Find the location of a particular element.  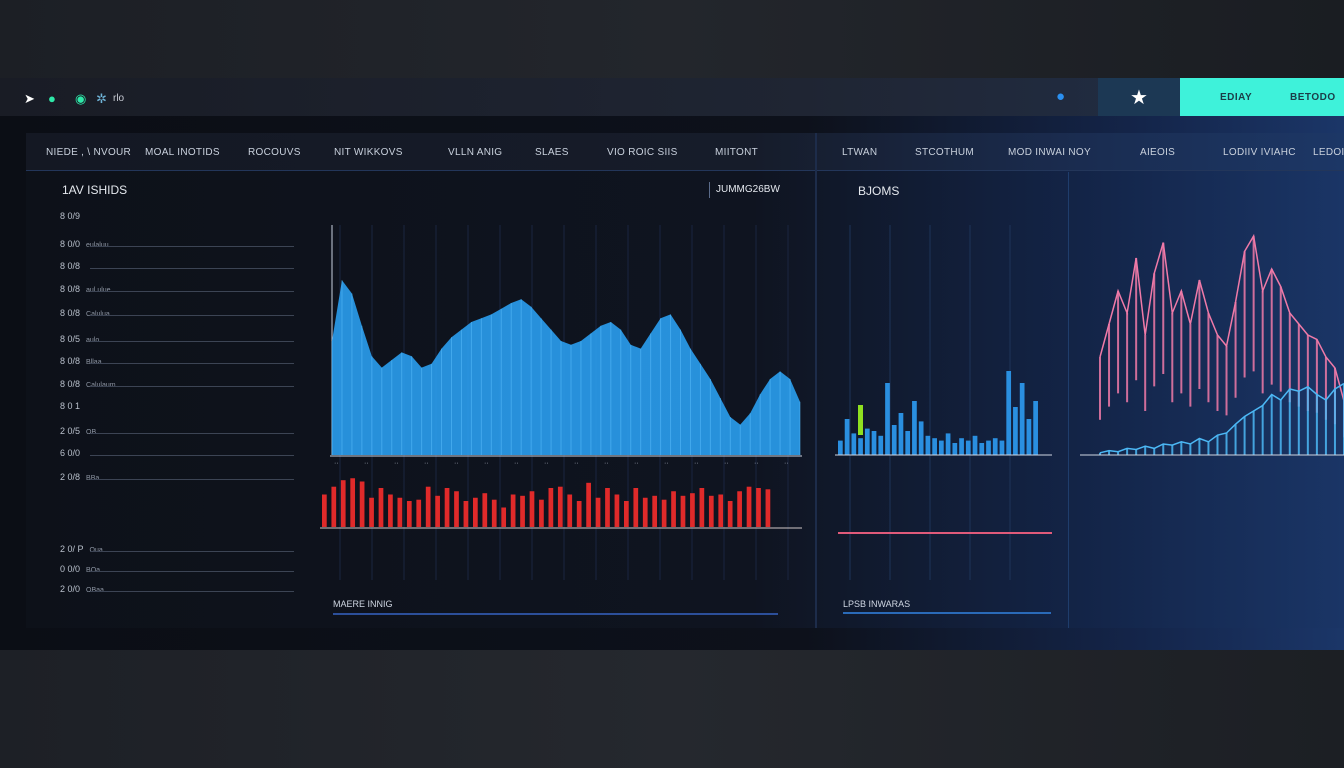

row-note: BBa is located at coordinates (92, 478).